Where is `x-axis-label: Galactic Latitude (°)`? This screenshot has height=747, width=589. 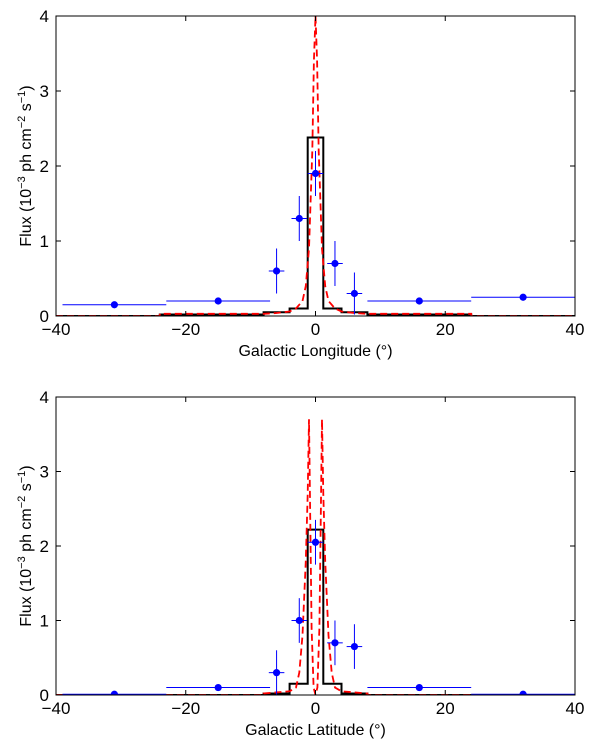 x-axis-label: Galactic Latitude (°) is located at coordinates (315, 730).